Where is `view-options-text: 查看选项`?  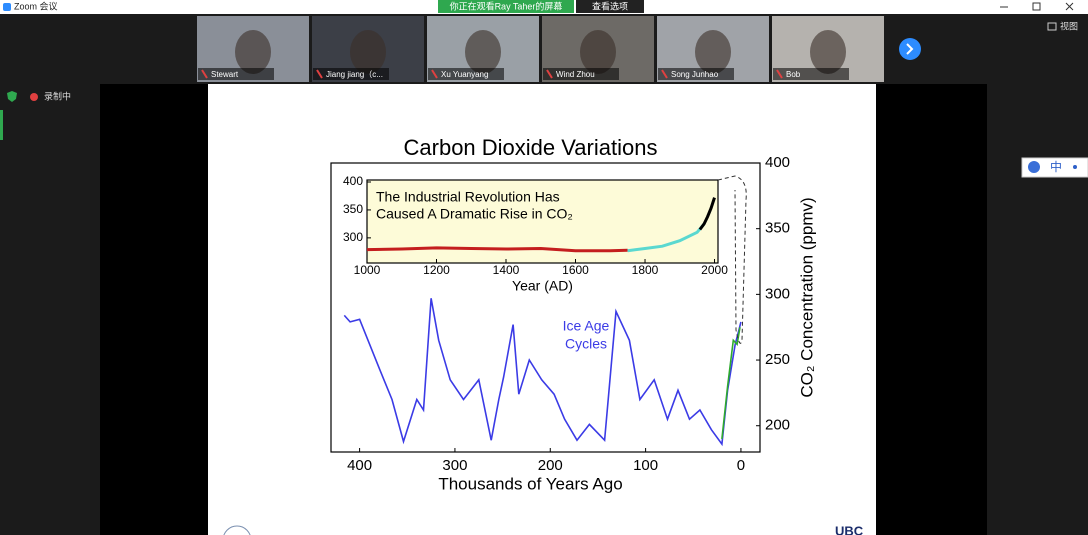
view-options-text: 查看选项 is located at coordinates (610, 5).